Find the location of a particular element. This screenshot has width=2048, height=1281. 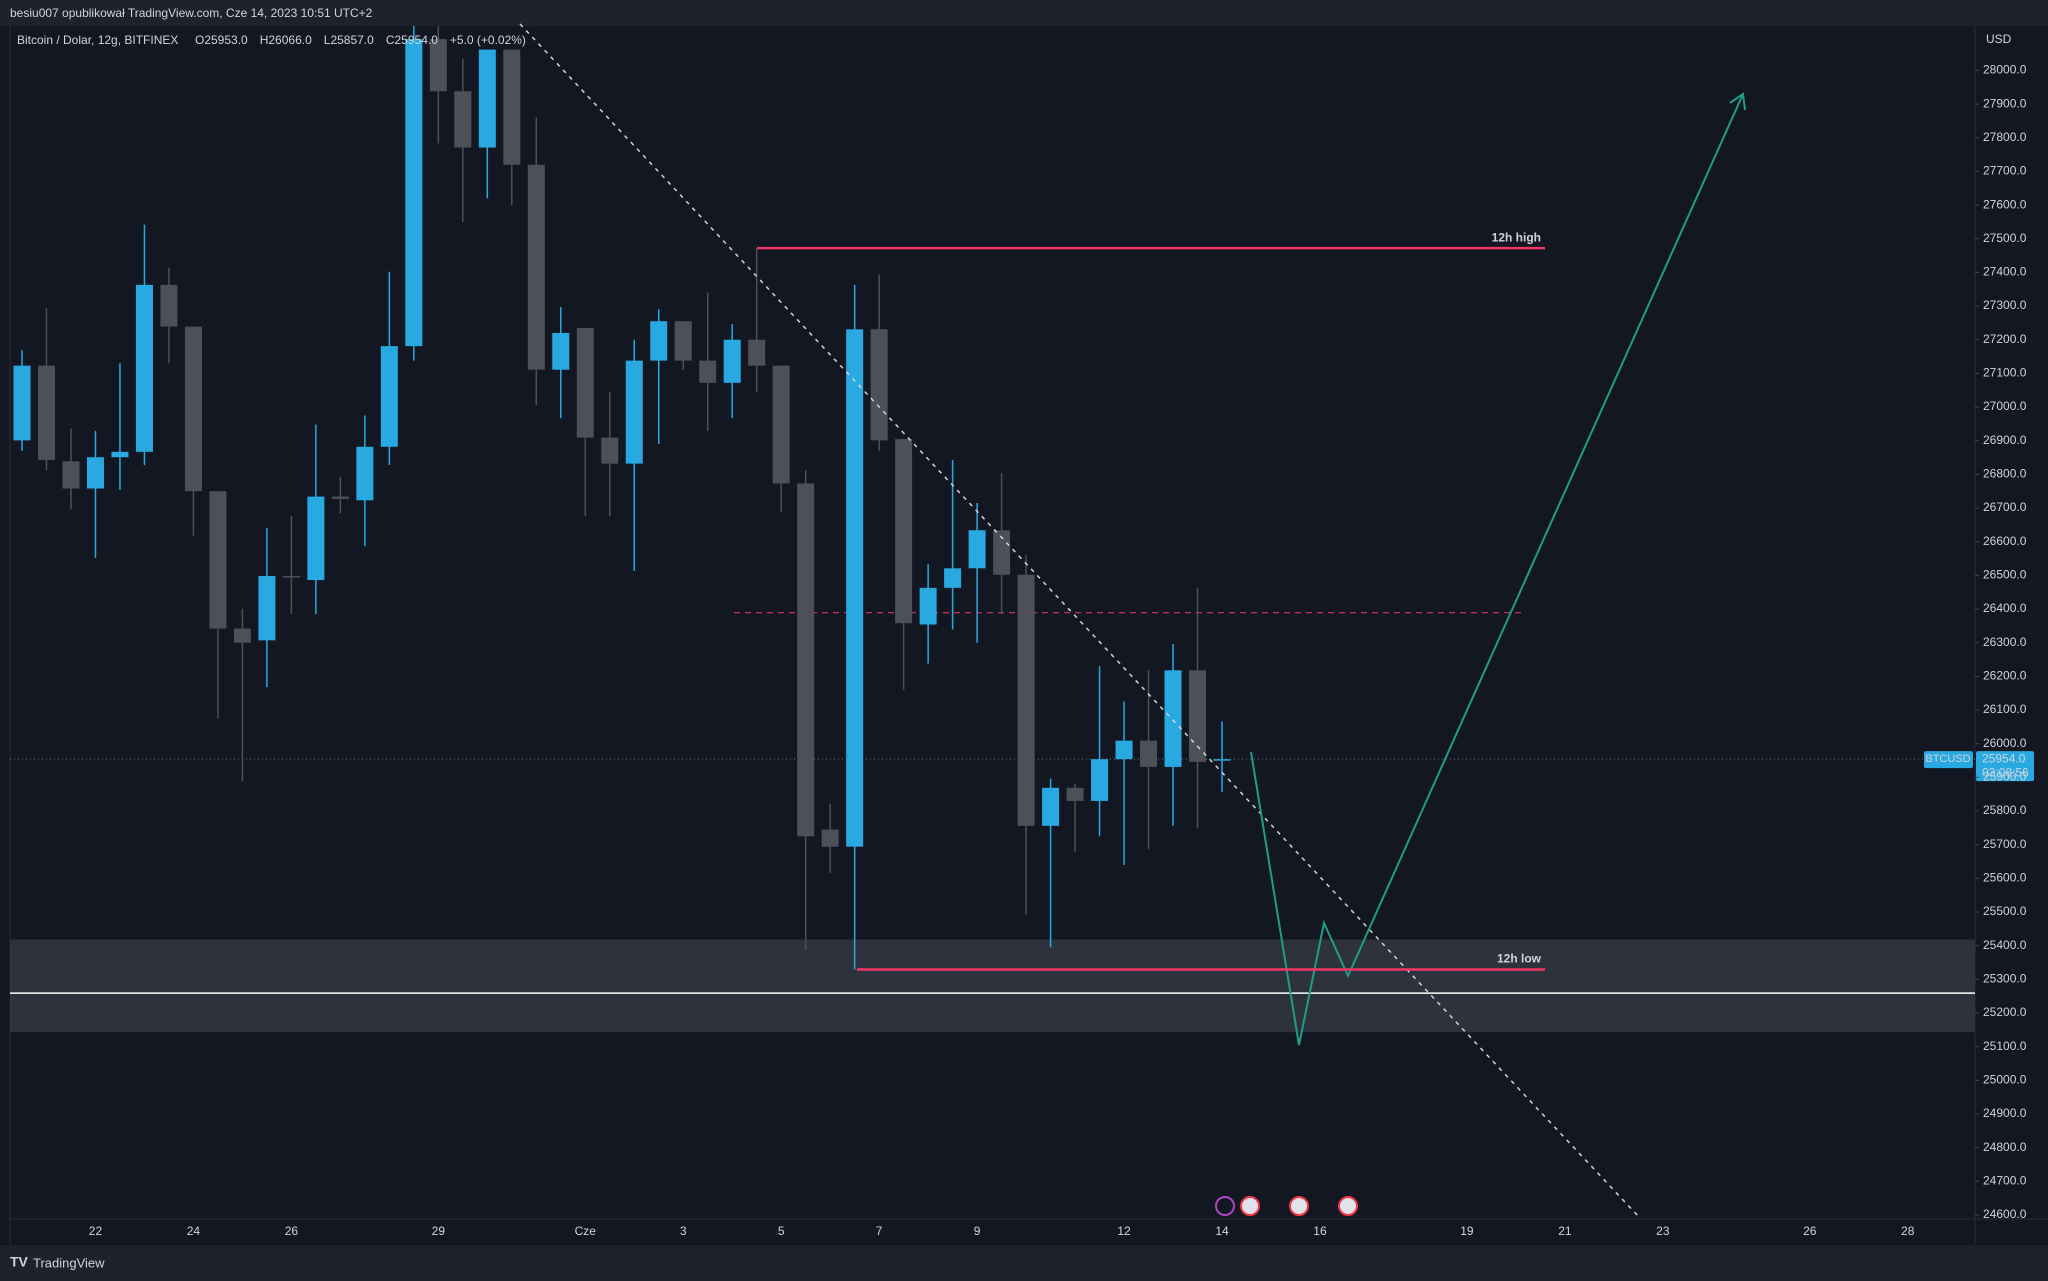

ohlc-value: L25857.0 is located at coordinates (349, 40).